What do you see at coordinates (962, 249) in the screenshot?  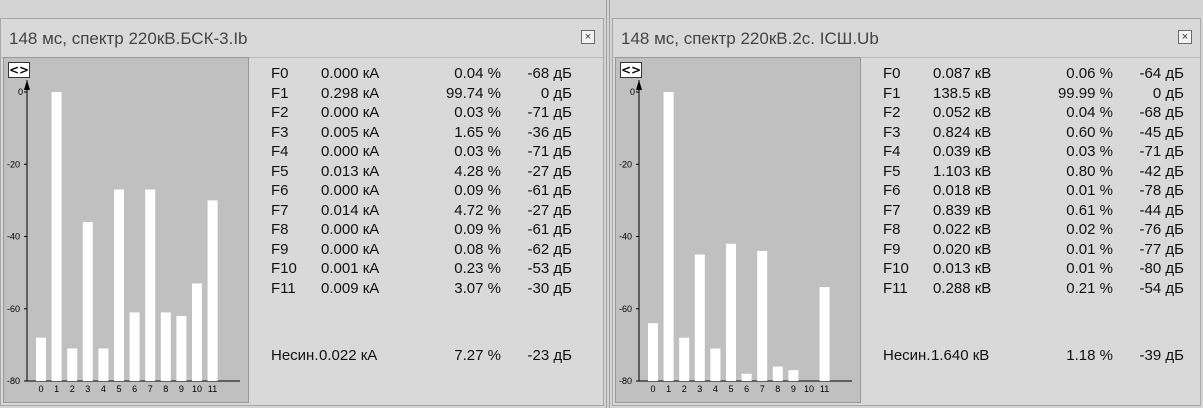 I see `harmonic-value: 0.020 кВ` at bounding box center [962, 249].